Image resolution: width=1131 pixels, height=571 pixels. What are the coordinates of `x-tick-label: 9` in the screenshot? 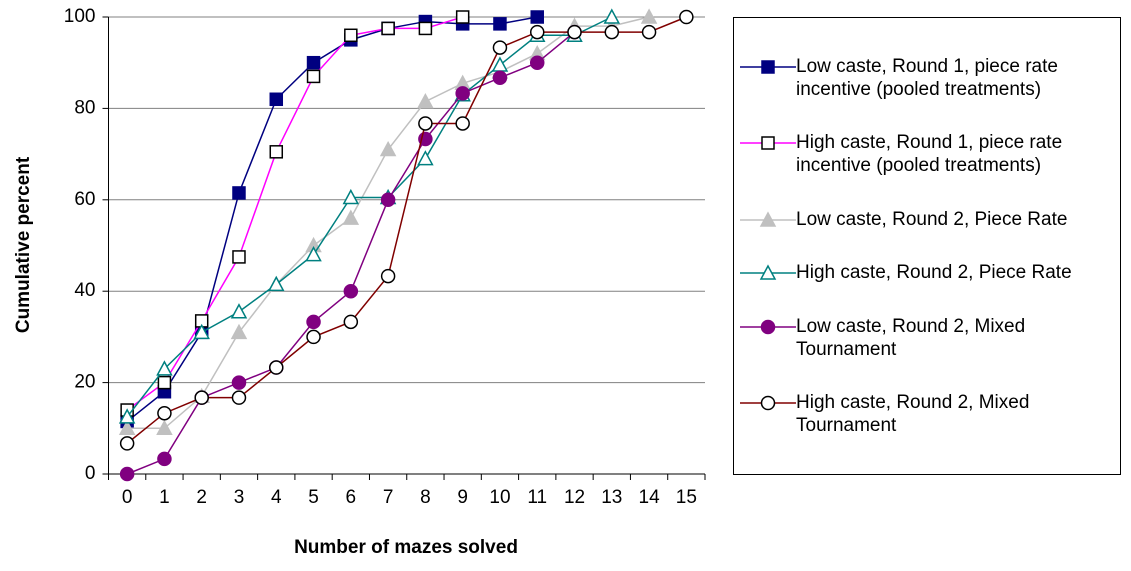 It's located at (462, 497).